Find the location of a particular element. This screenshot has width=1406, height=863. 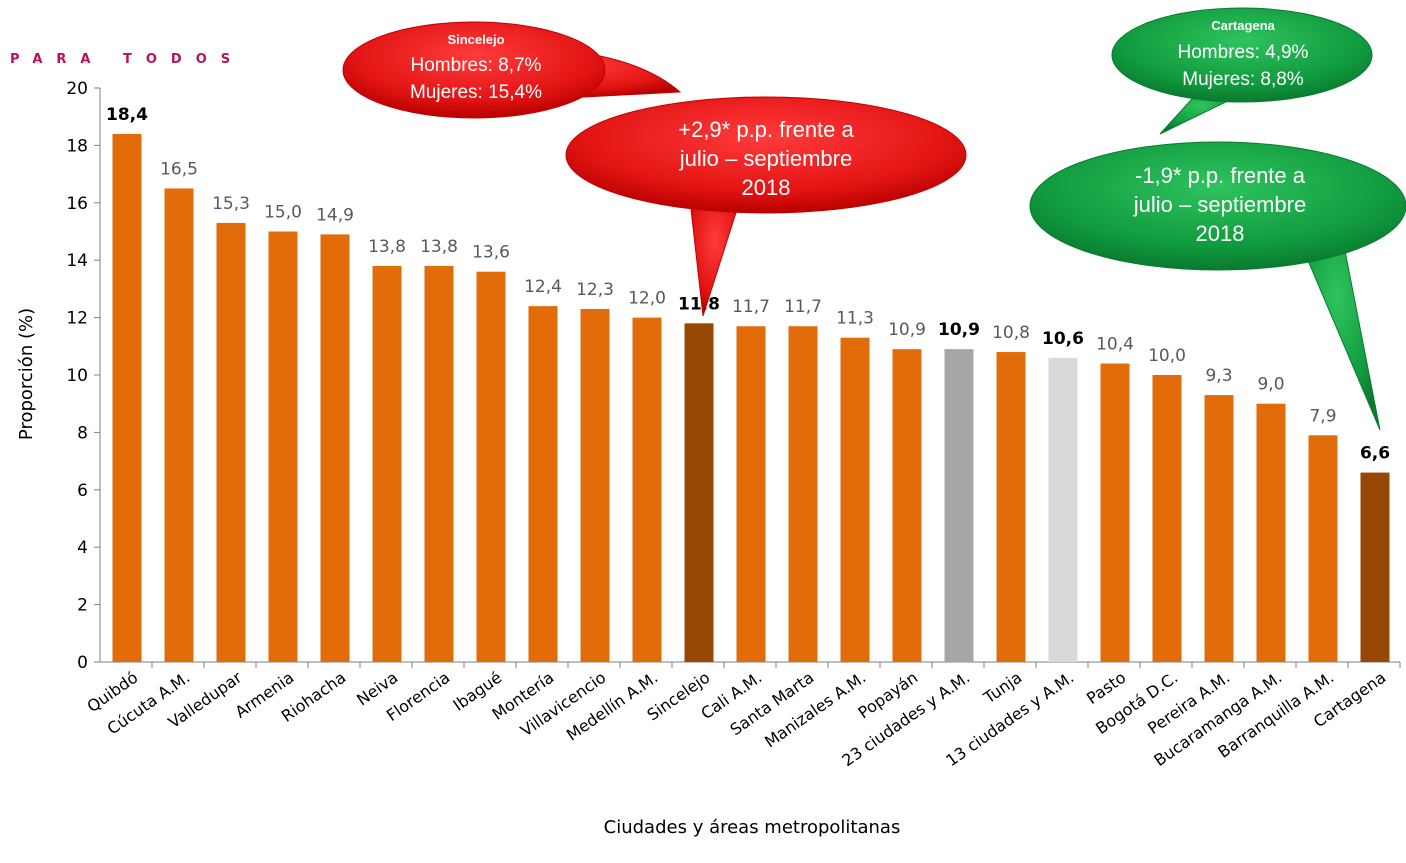

value-label: 12,3 is located at coordinates (595, 290).